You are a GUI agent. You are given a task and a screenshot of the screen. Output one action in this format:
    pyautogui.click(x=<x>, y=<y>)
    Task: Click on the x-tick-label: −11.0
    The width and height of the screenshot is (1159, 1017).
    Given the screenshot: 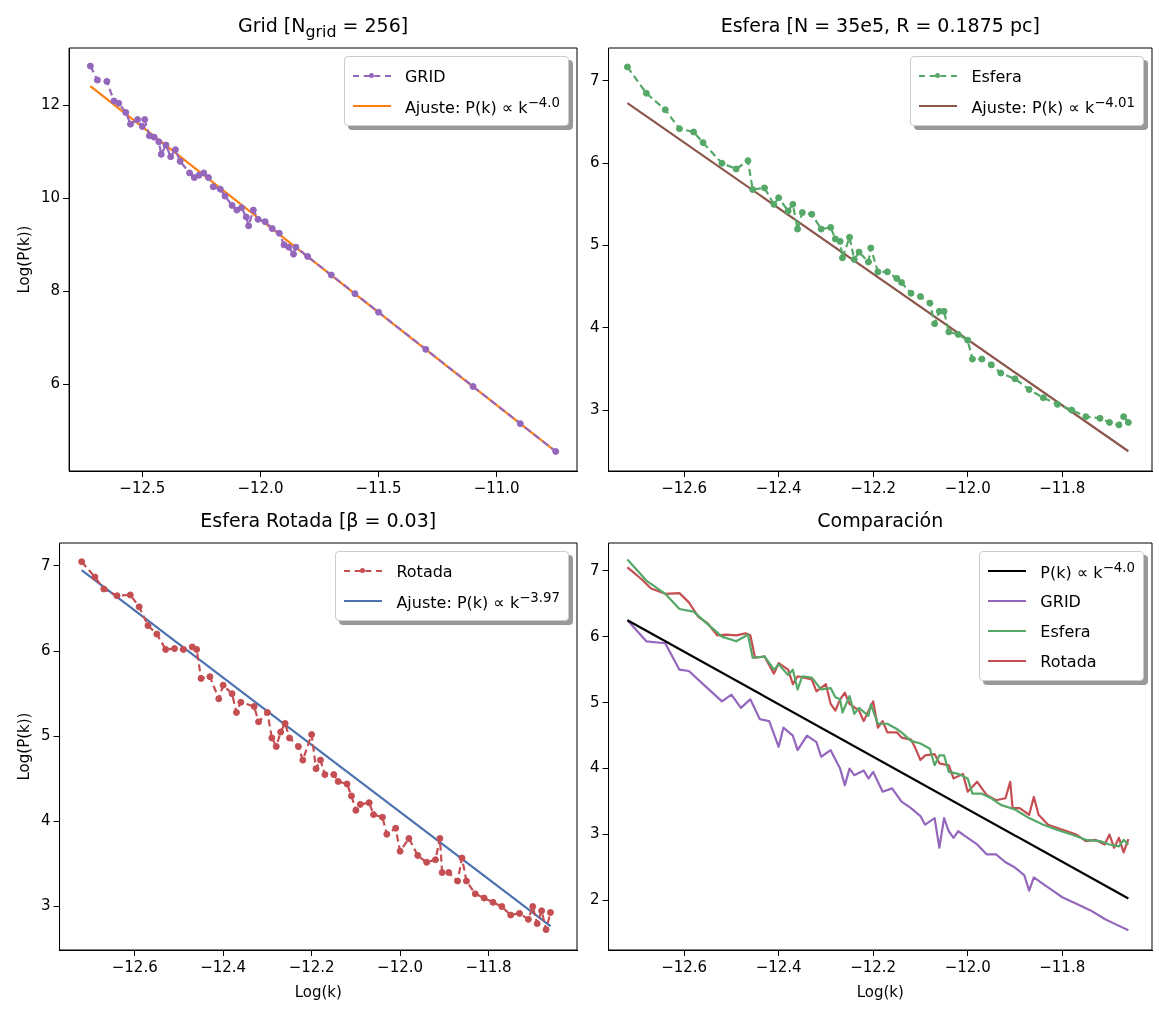 What is the action you would take?
    pyautogui.click(x=496, y=487)
    